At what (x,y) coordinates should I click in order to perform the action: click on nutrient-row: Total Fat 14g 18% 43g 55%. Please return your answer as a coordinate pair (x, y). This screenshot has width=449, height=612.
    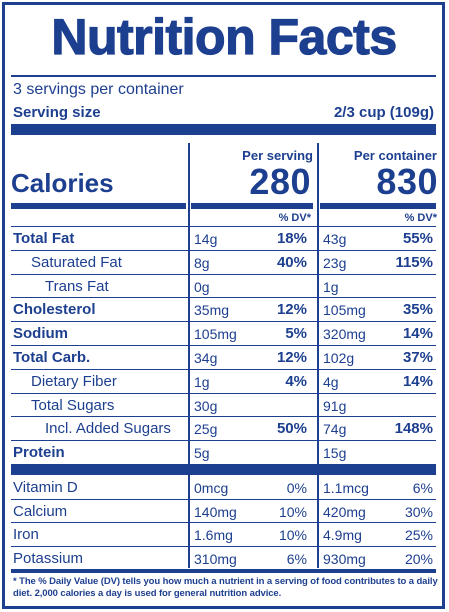
    Looking at the image, I should click on (223, 239).